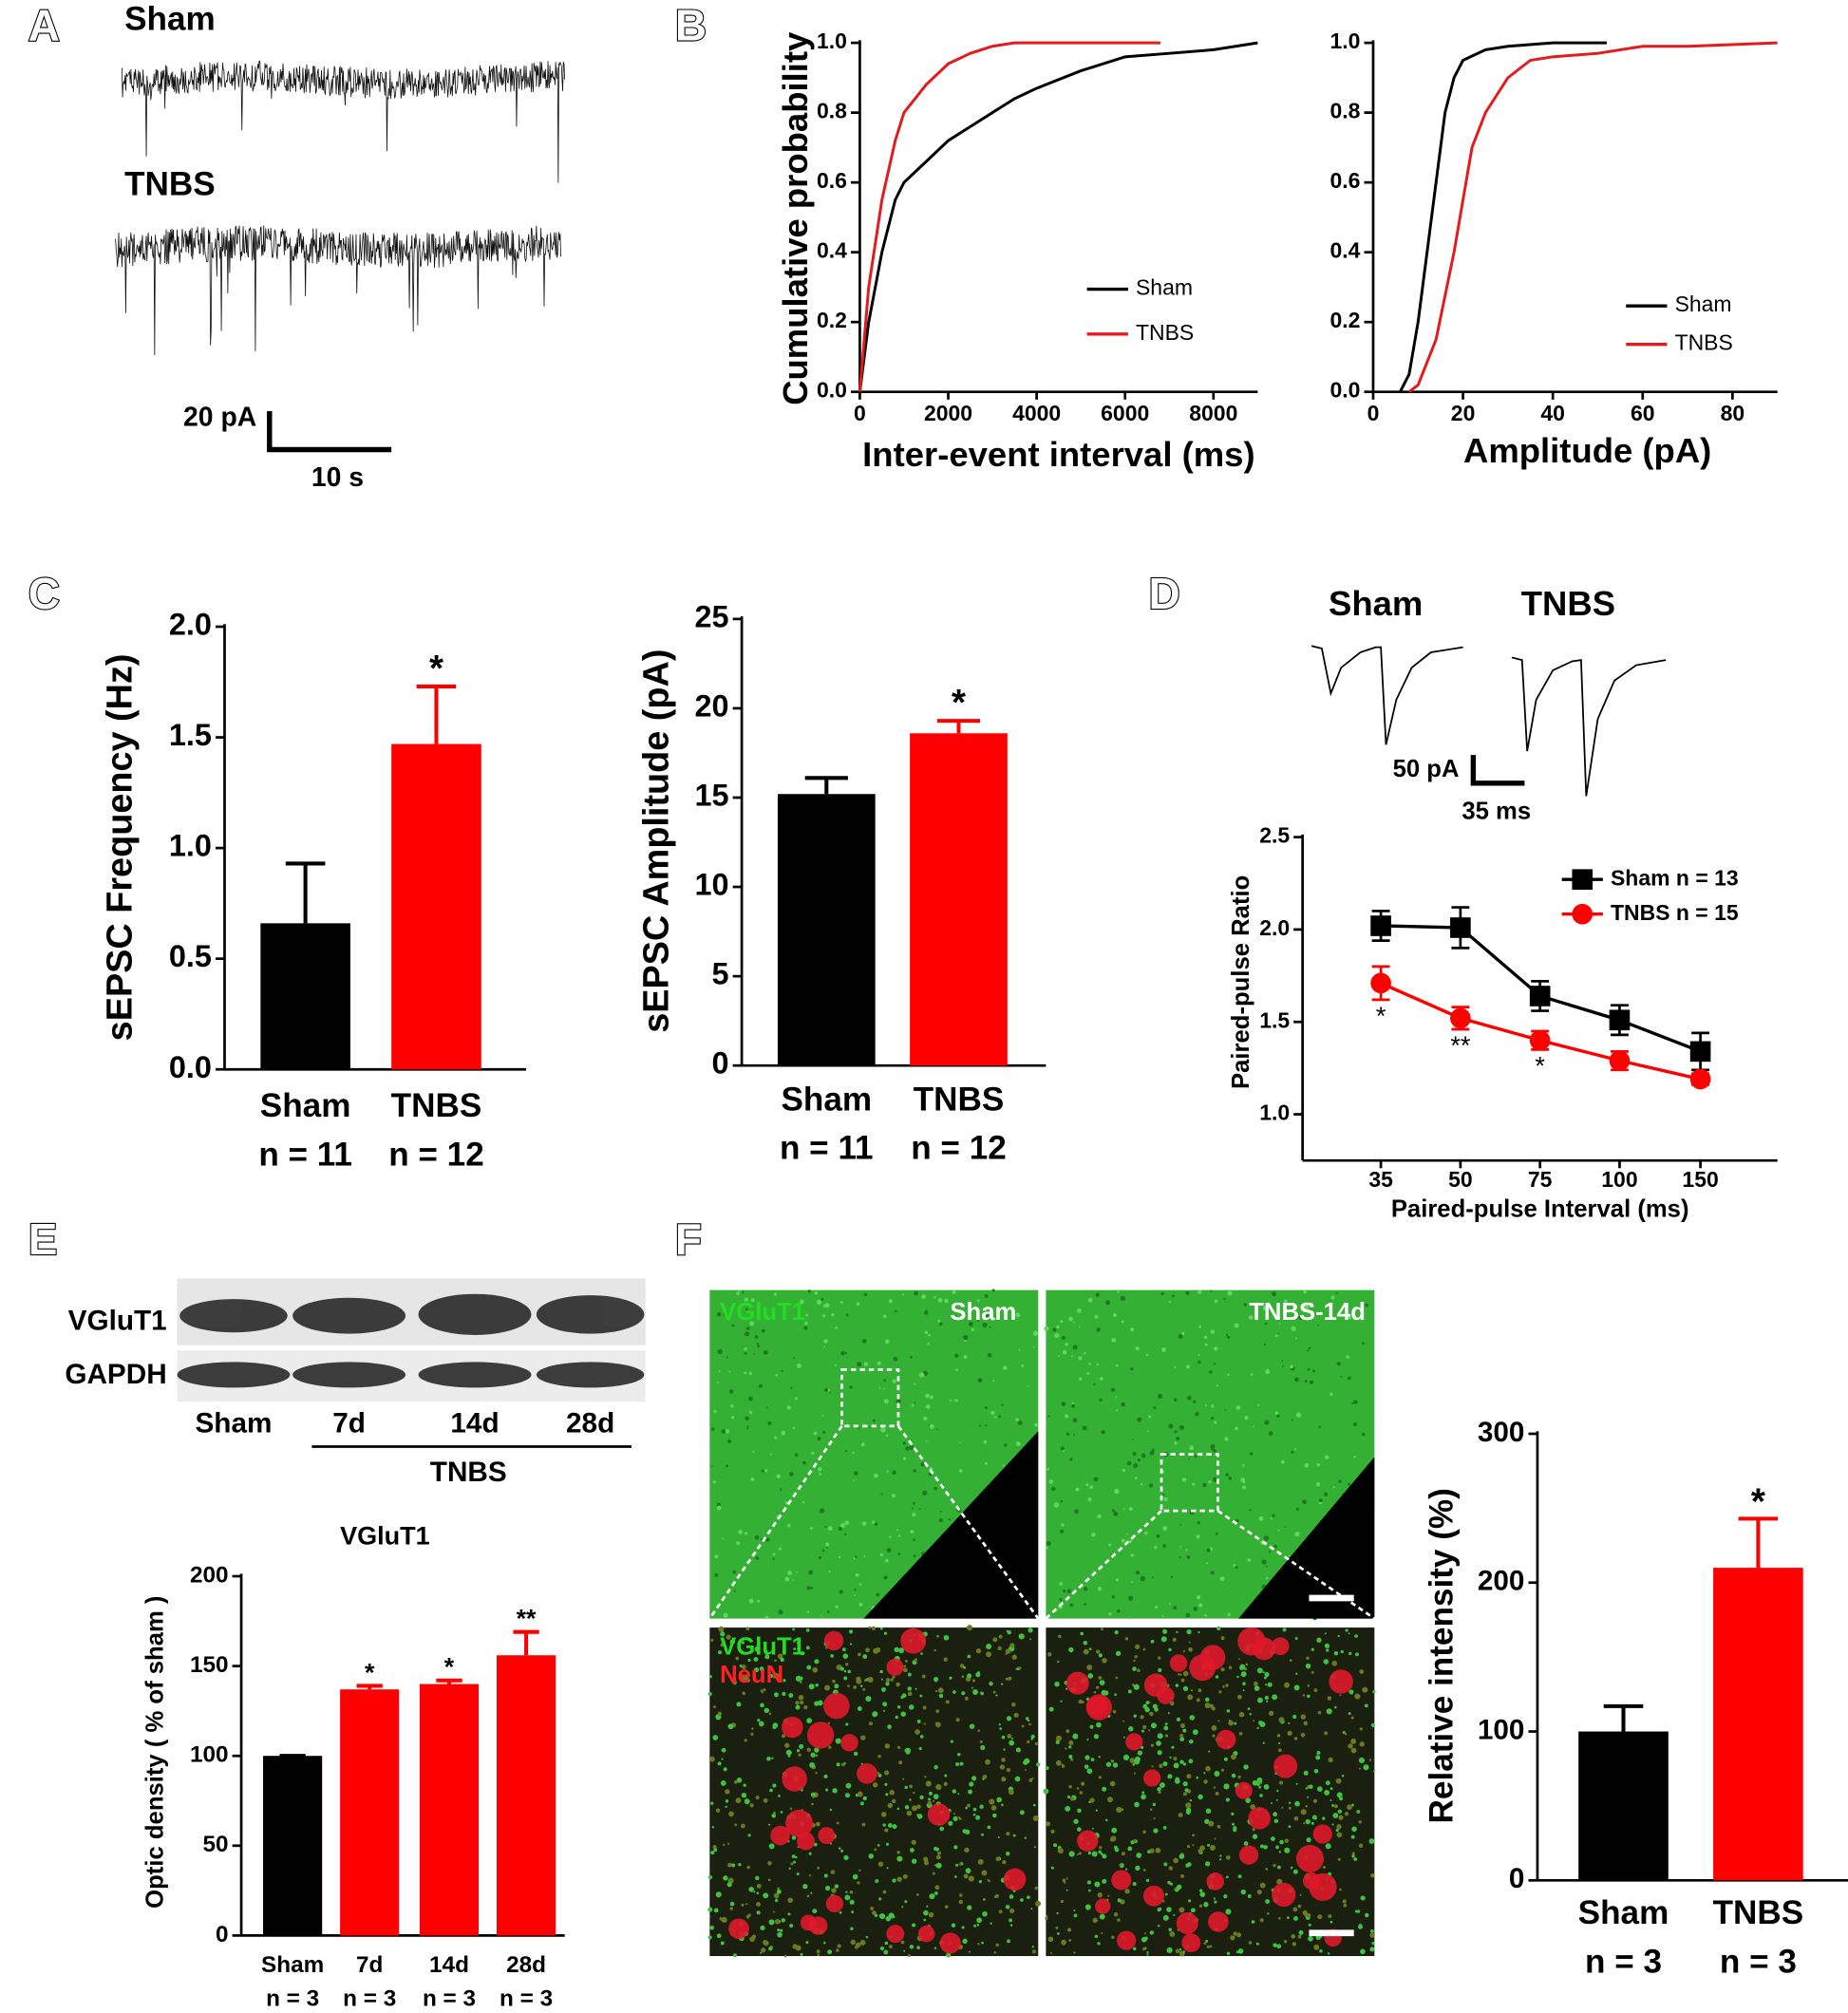 This screenshot has height=2013, width=1848. Describe the element at coordinates (1568, 603) in the screenshot. I see `trace-label: TNBS` at that location.